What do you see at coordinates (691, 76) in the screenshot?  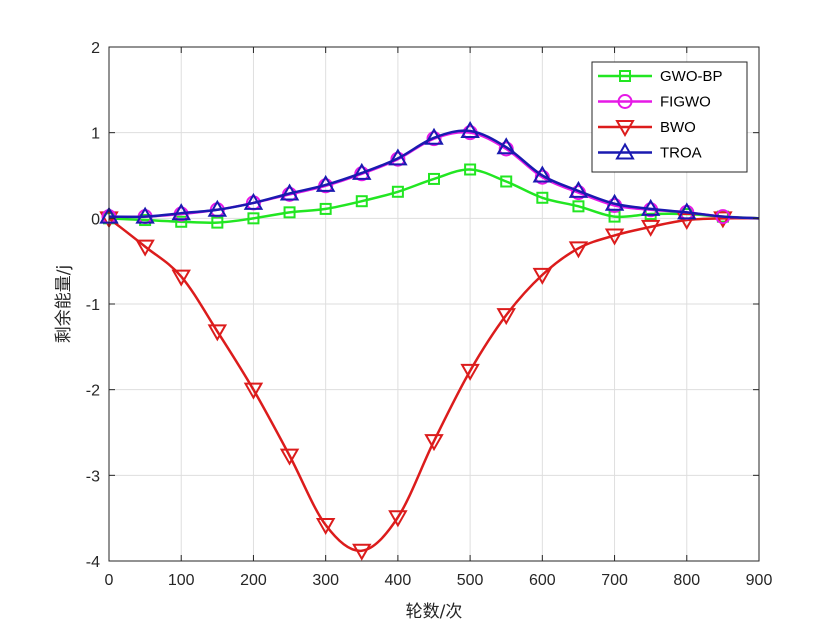 I see `legend-label: GWO-BP` at bounding box center [691, 76].